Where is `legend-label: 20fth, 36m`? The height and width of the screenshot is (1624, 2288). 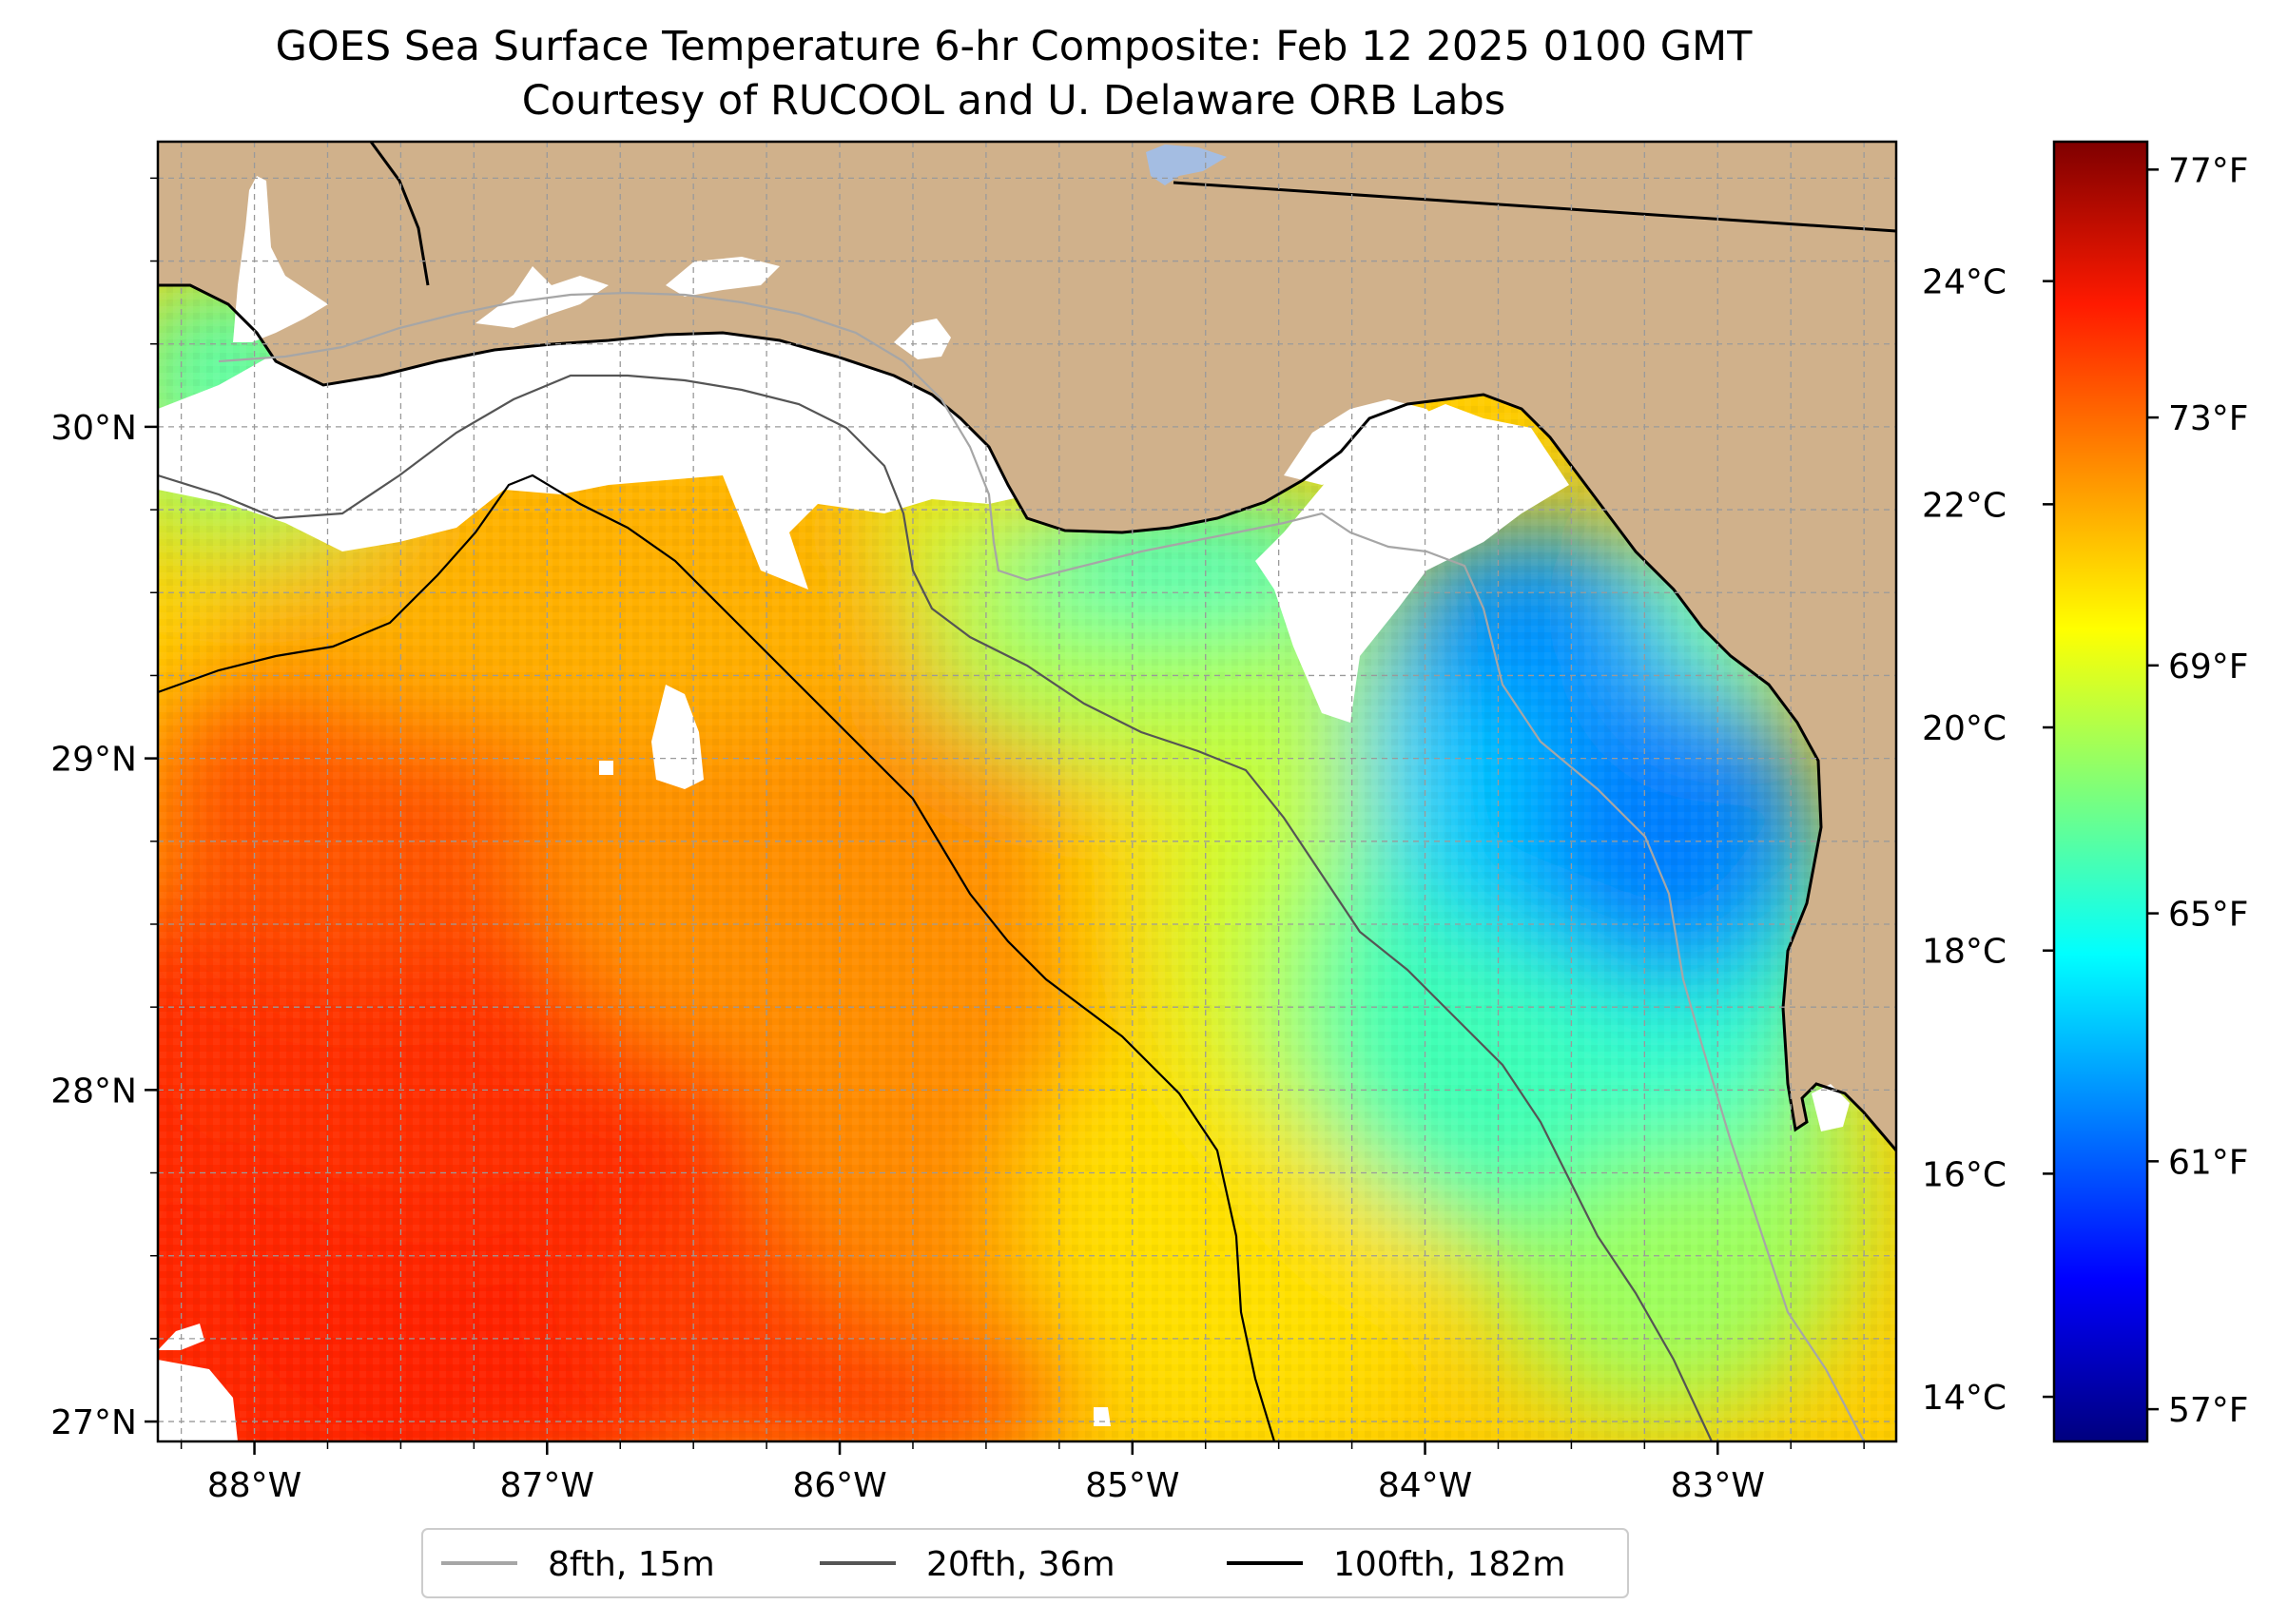
legend-label: 20fth, 36m is located at coordinates (1021, 1564).